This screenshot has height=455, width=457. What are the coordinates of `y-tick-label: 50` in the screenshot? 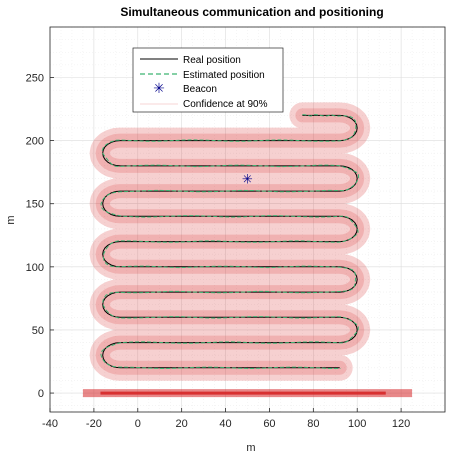 It's located at (38, 331).